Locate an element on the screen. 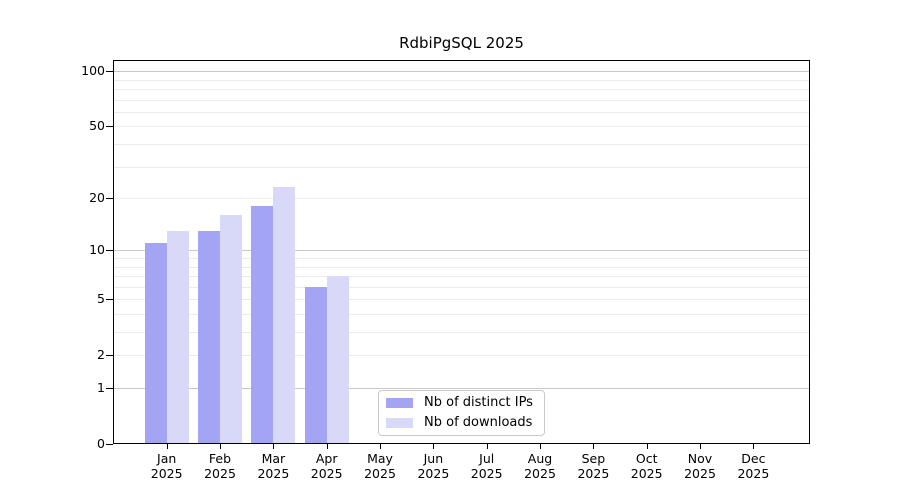  y-tick-label: 0 is located at coordinates (101, 443).